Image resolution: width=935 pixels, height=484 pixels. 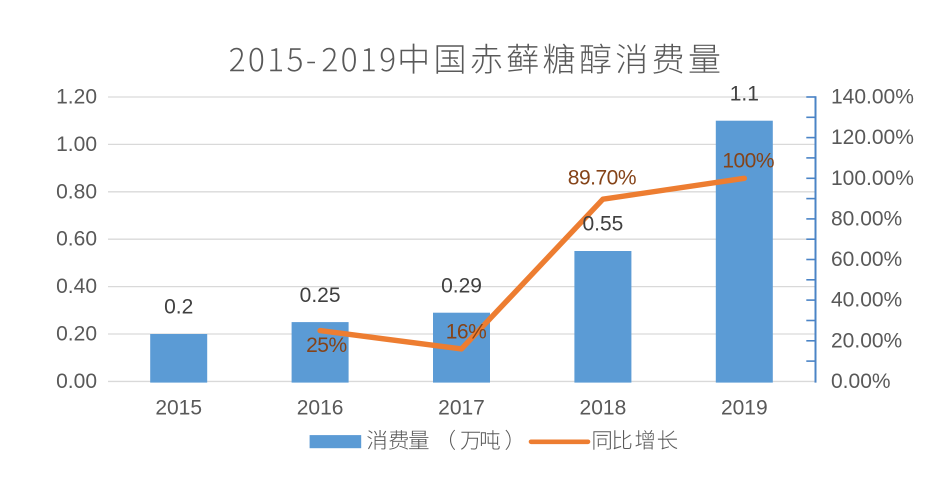 I want to click on svg-text: 89.70%, so click(x=602, y=178).